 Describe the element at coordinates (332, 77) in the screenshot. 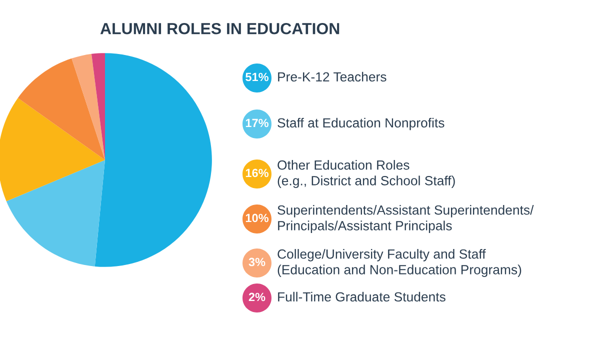

I see `legend-label: Pre-K-12 Teachers` at that location.